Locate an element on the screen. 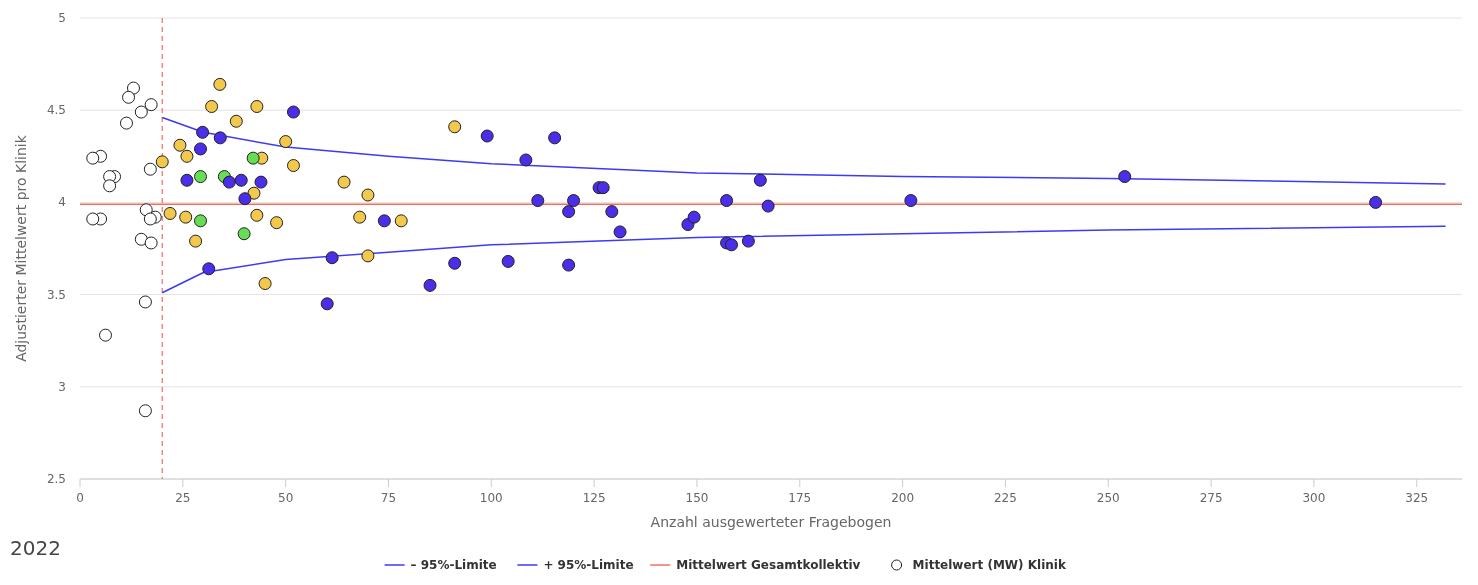 The height and width of the screenshot is (585, 1478). x-tick-label: 275 is located at coordinates (1211, 498).